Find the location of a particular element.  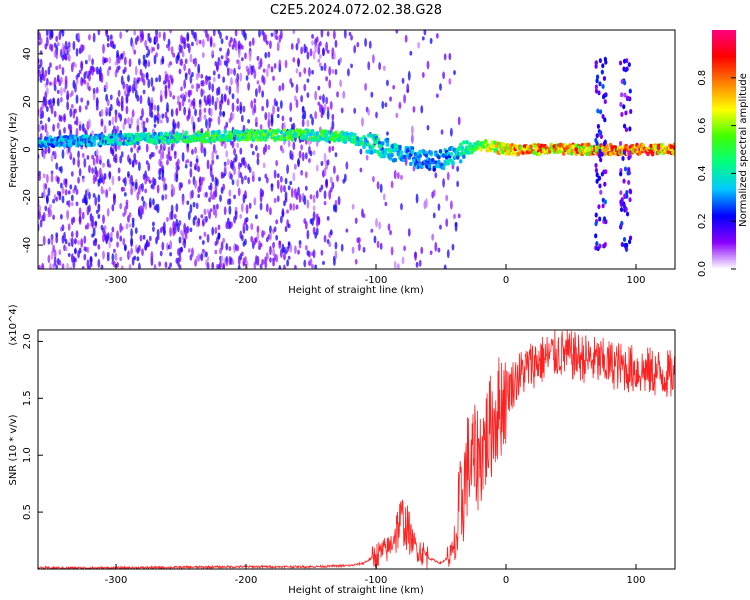

colorbar-ticks: 0.0 0.2 0.4 0.6 0.8 is located at coordinates (716, 173).